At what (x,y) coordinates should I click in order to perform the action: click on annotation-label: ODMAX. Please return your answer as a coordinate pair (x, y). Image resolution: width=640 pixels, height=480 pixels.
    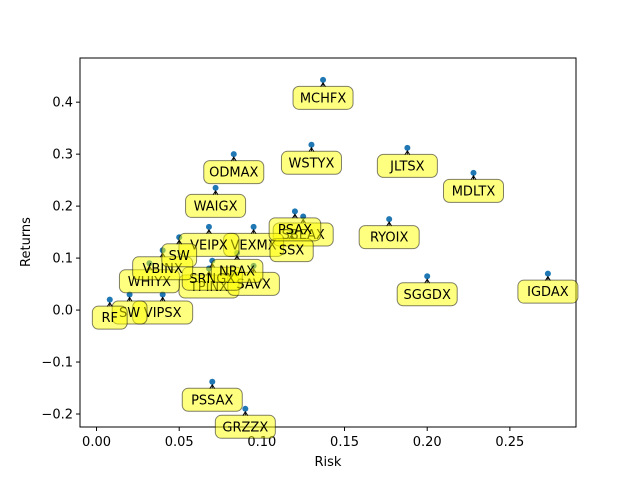
    Looking at the image, I should click on (233, 173).